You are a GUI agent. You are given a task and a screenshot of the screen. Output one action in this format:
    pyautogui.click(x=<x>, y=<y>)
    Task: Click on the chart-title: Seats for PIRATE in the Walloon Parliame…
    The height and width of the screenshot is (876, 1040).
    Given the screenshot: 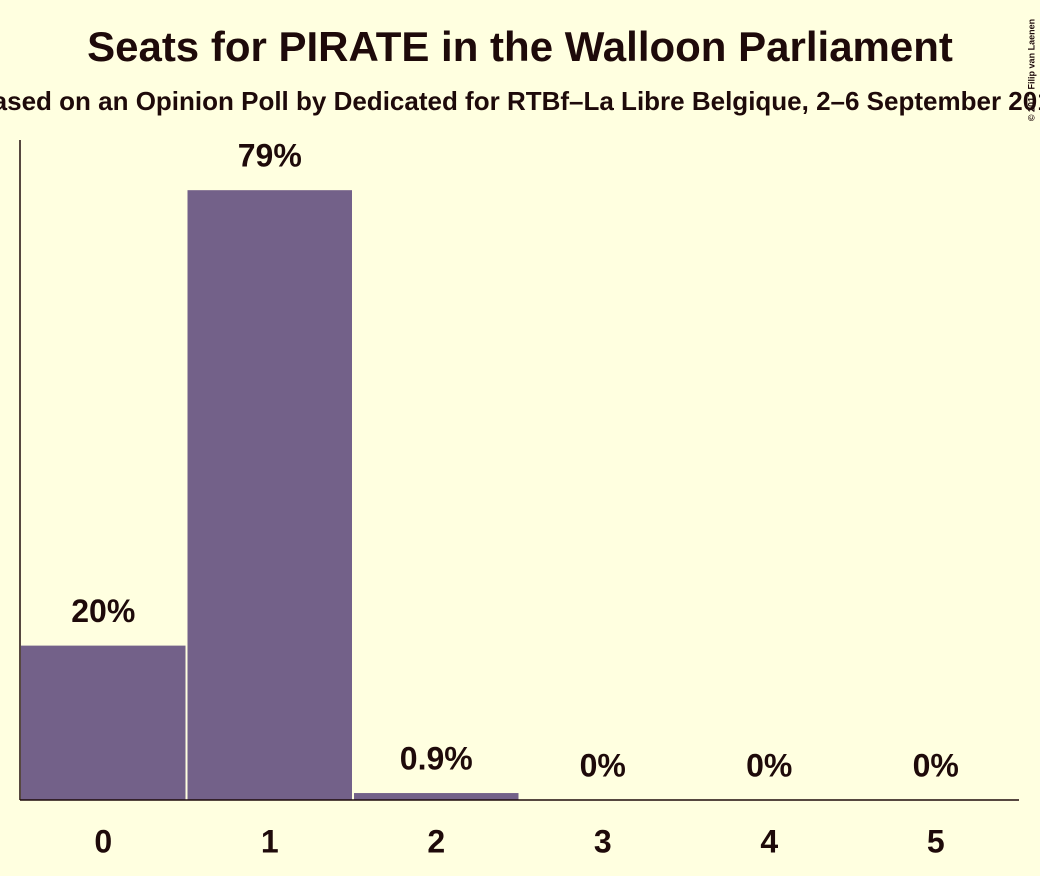 What is the action you would take?
    pyautogui.click(x=520, y=46)
    